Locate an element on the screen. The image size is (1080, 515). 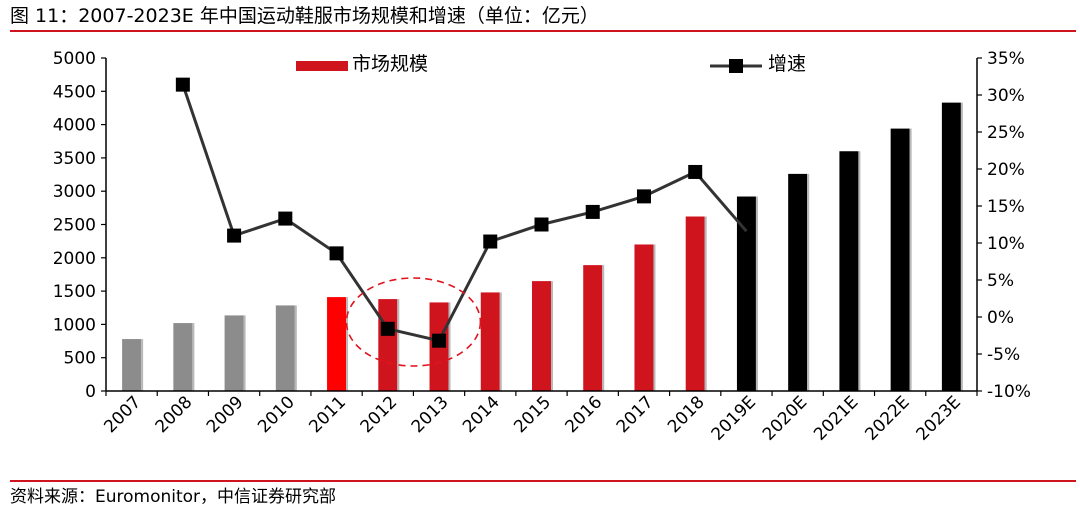
footer-rule is located at coordinates (543, 481).